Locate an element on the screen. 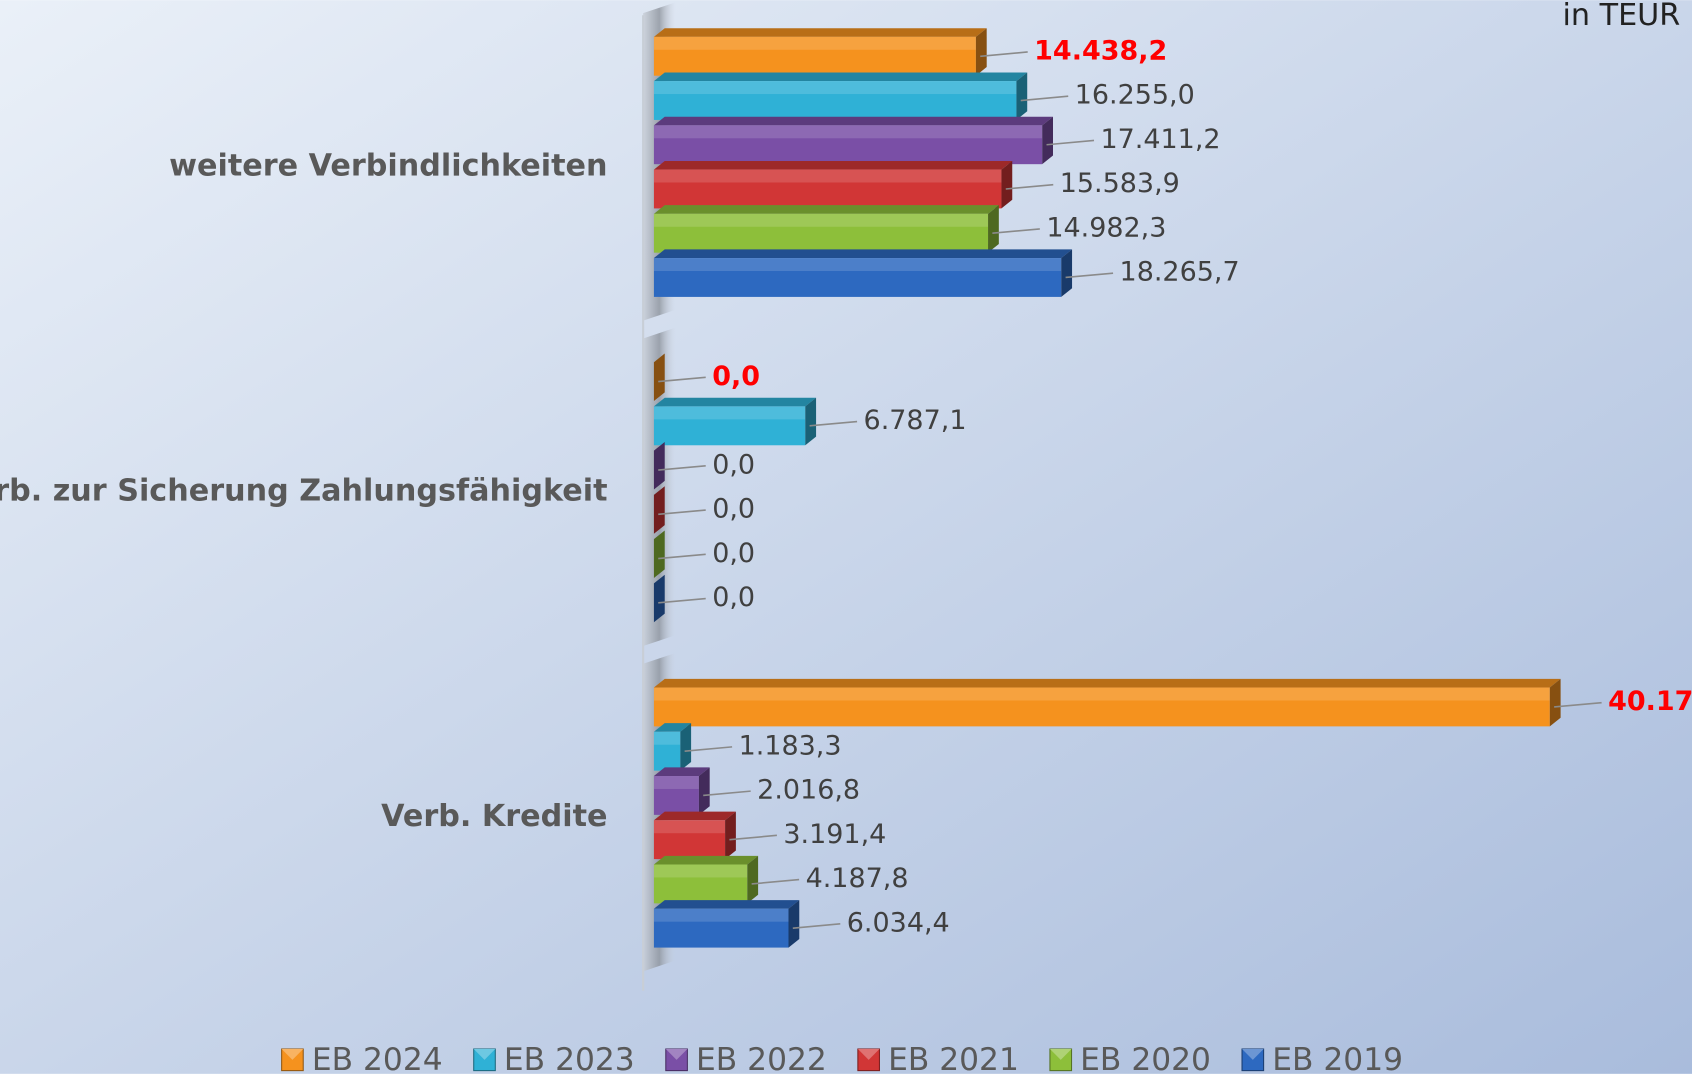 This screenshot has height=1074, width=1692. legend-label: EB 2019 is located at coordinates (1337, 1058).